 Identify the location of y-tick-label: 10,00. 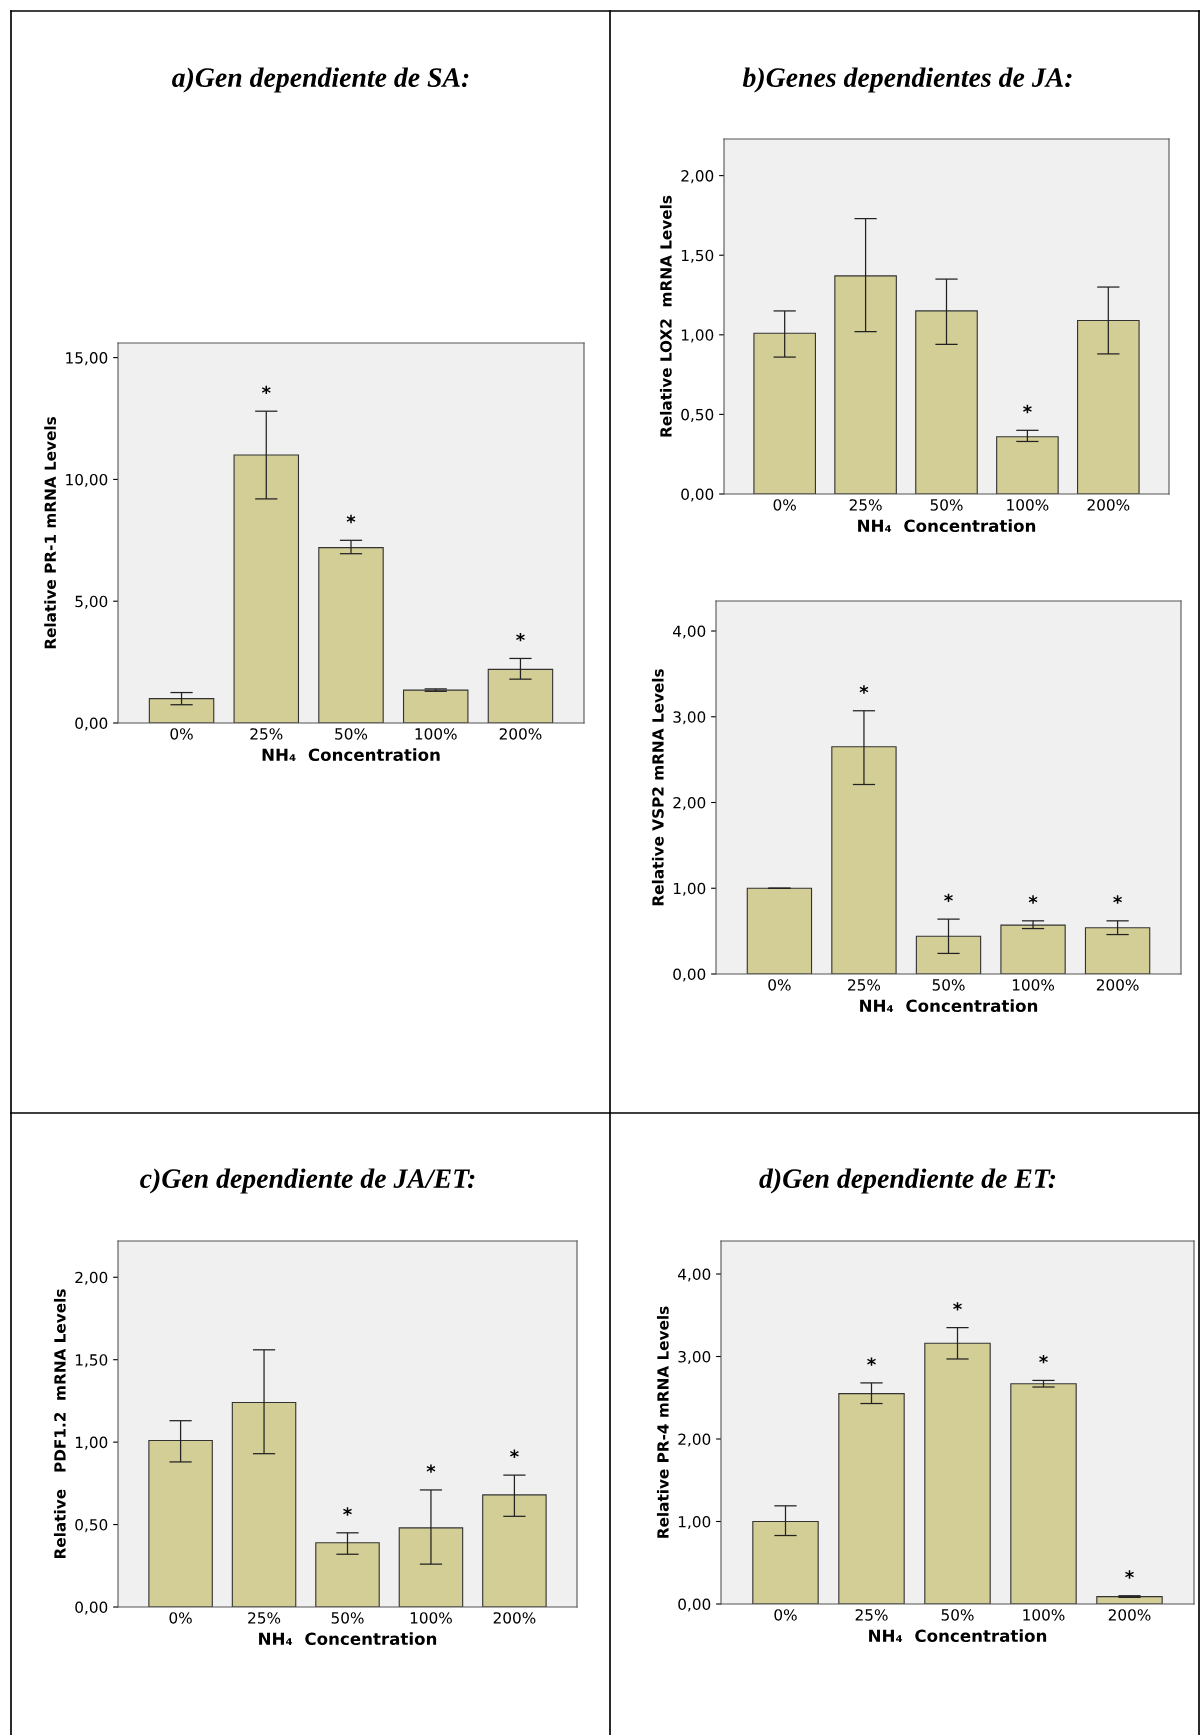
(87, 480).